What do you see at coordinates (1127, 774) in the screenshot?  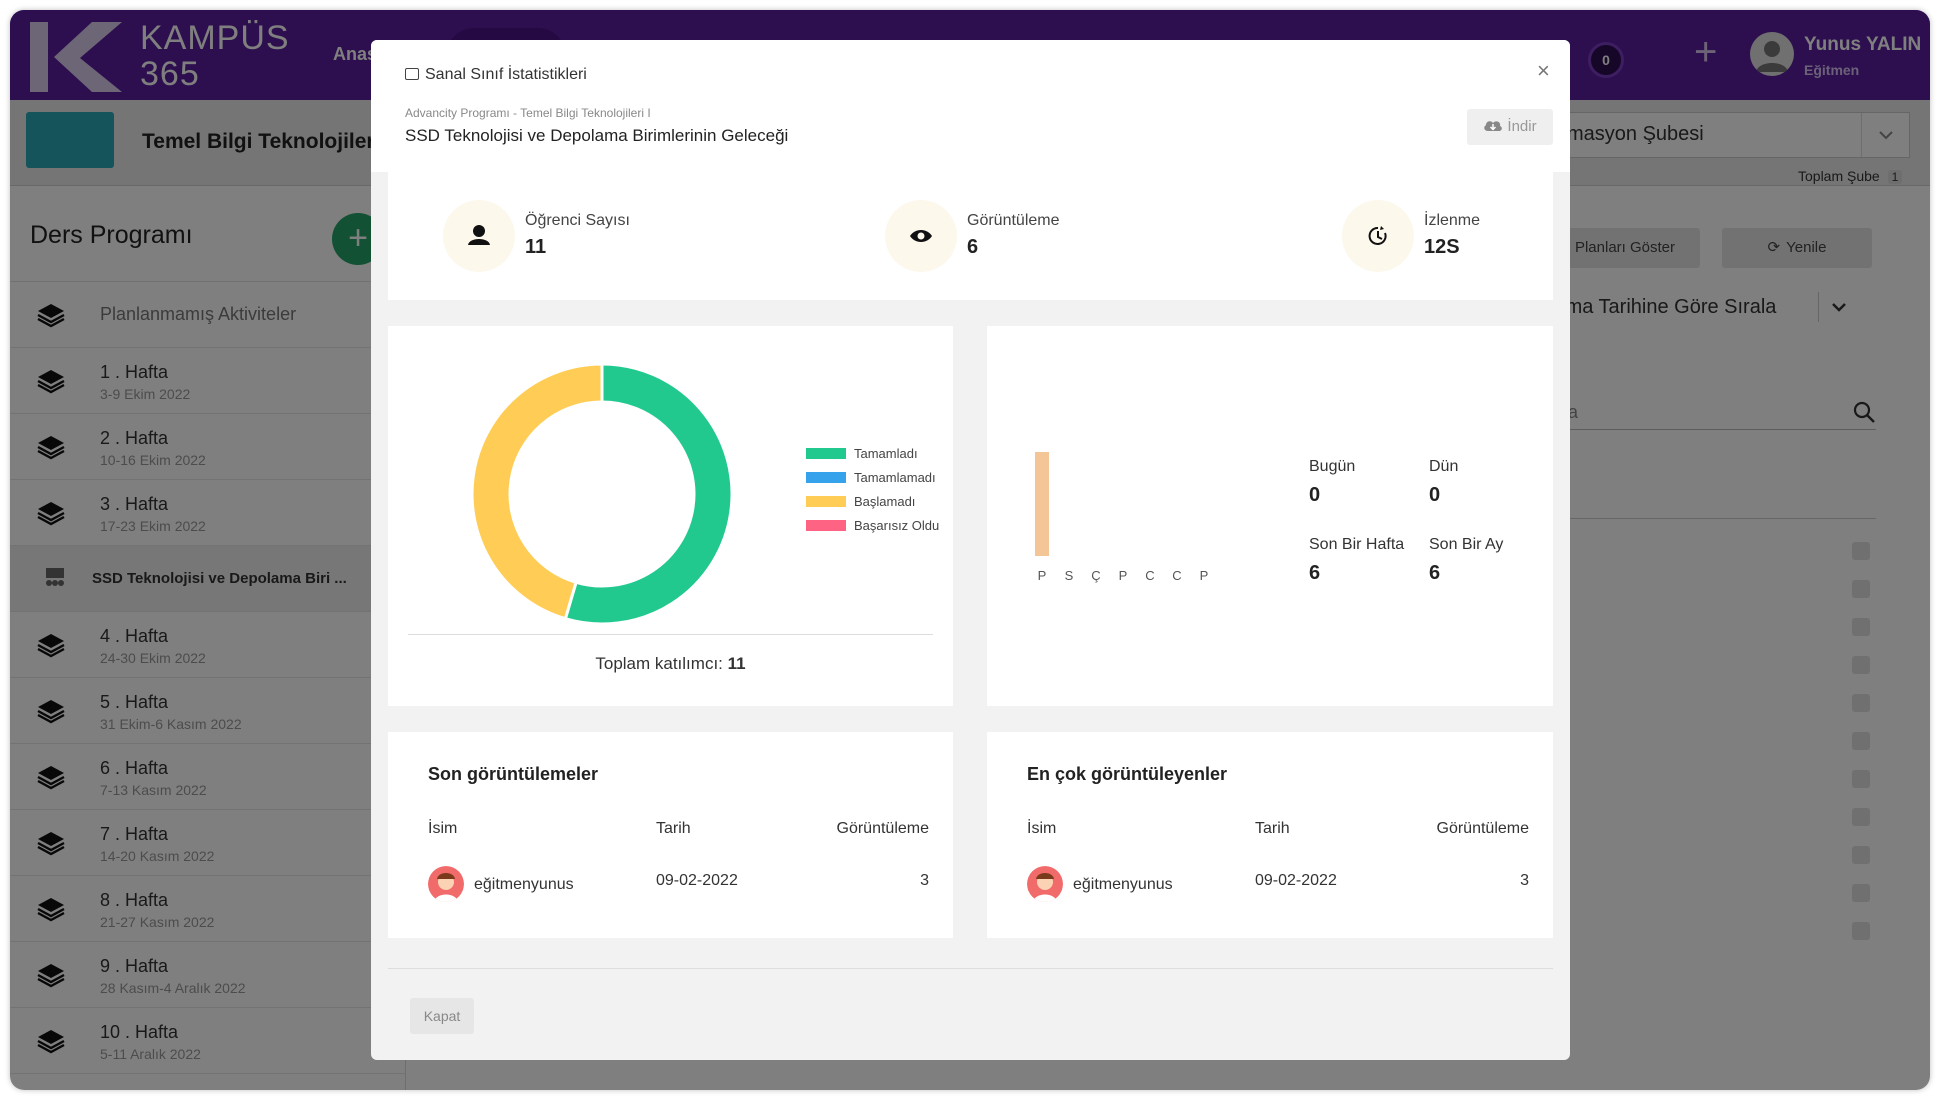 I see `top-viewers-title: En çok görüntüleyenler` at bounding box center [1127, 774].